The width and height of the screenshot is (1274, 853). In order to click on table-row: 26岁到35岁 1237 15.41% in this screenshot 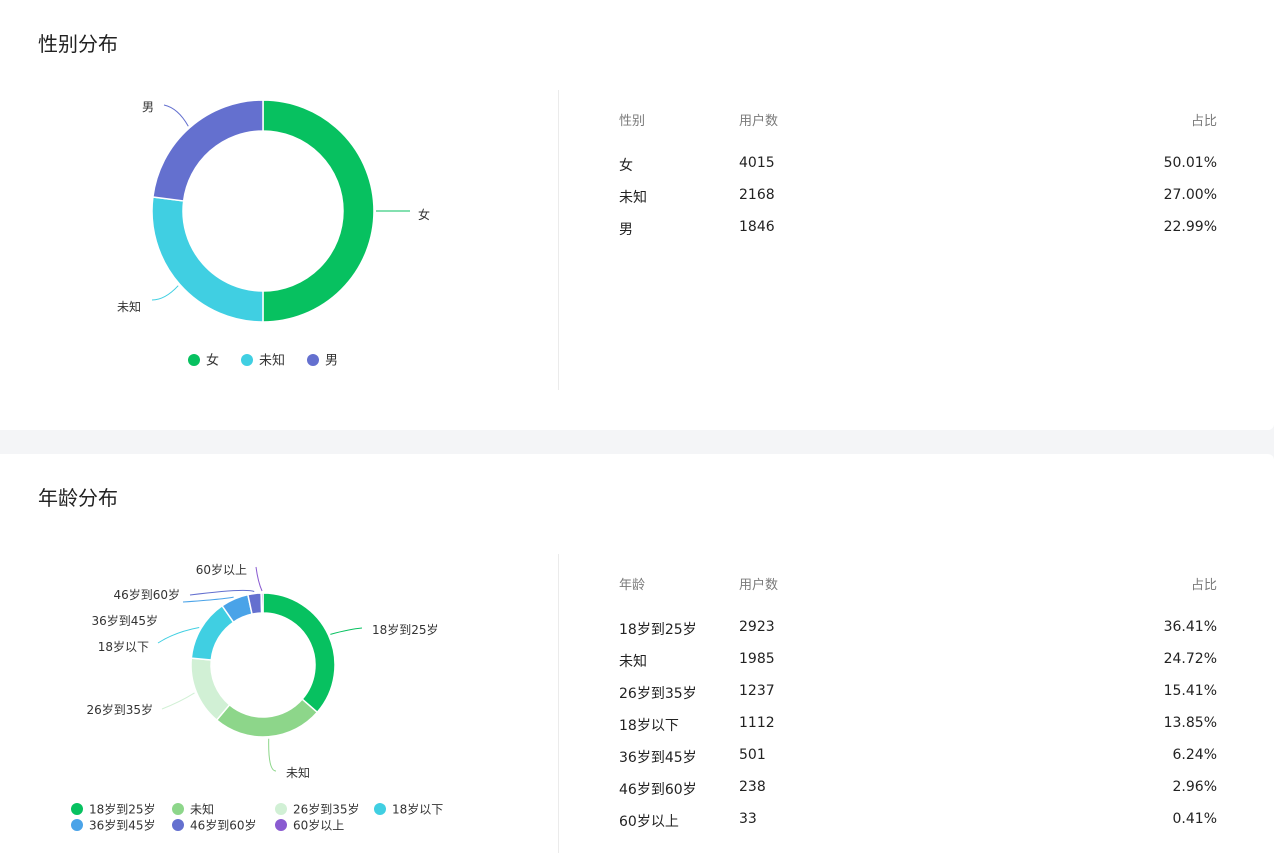, I will do `click(918, 693)`.